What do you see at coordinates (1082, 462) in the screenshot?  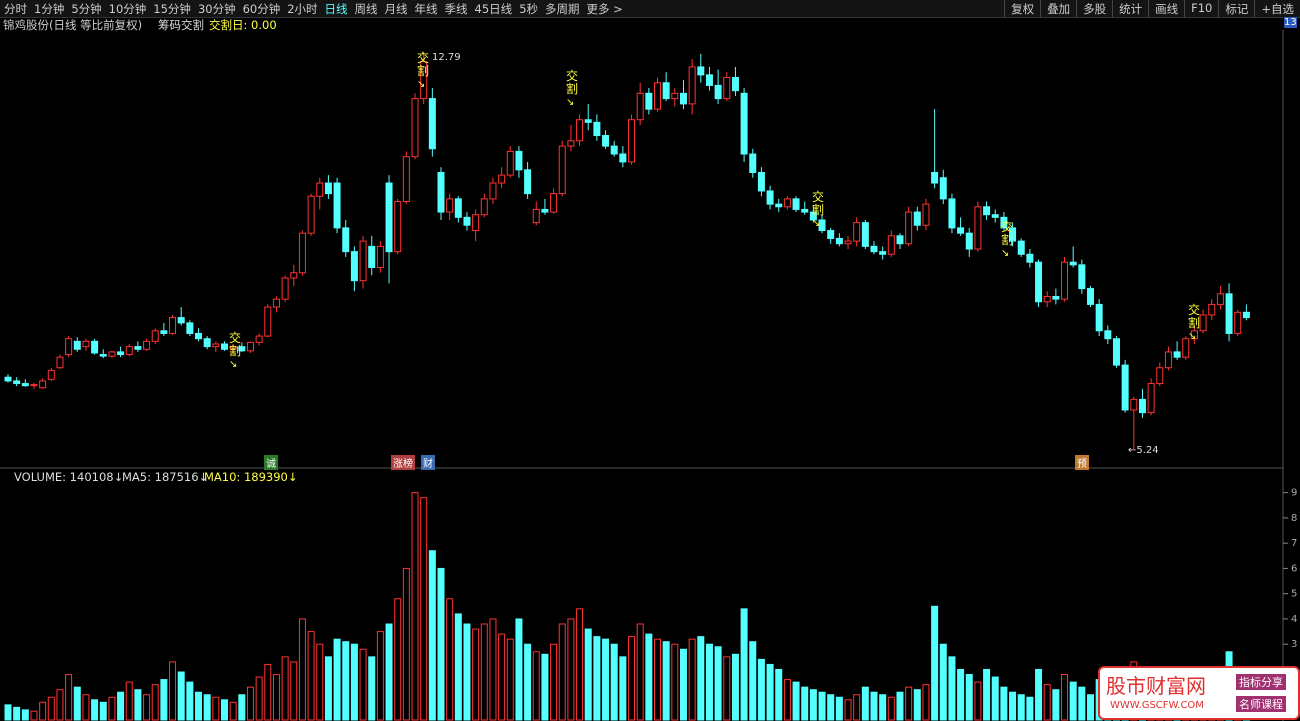 I see `event-tag: 预` at bounding box center [1082, 462].